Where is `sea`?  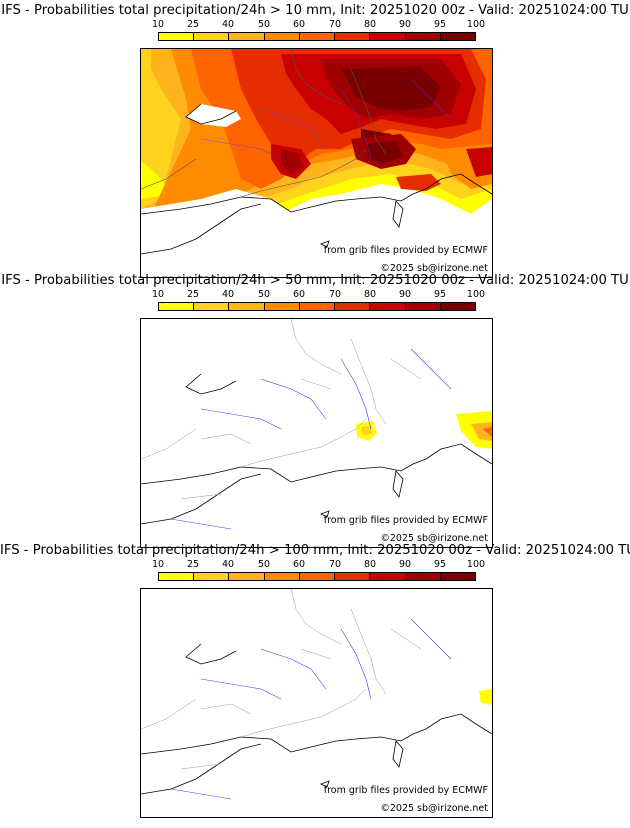
sea is located at coordinates (301, 190).